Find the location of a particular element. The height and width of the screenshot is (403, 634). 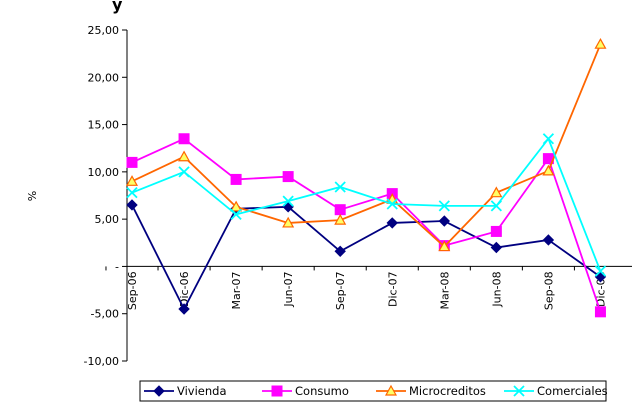

y-tick-label: 20,00 is located at coordinates (104, 77).